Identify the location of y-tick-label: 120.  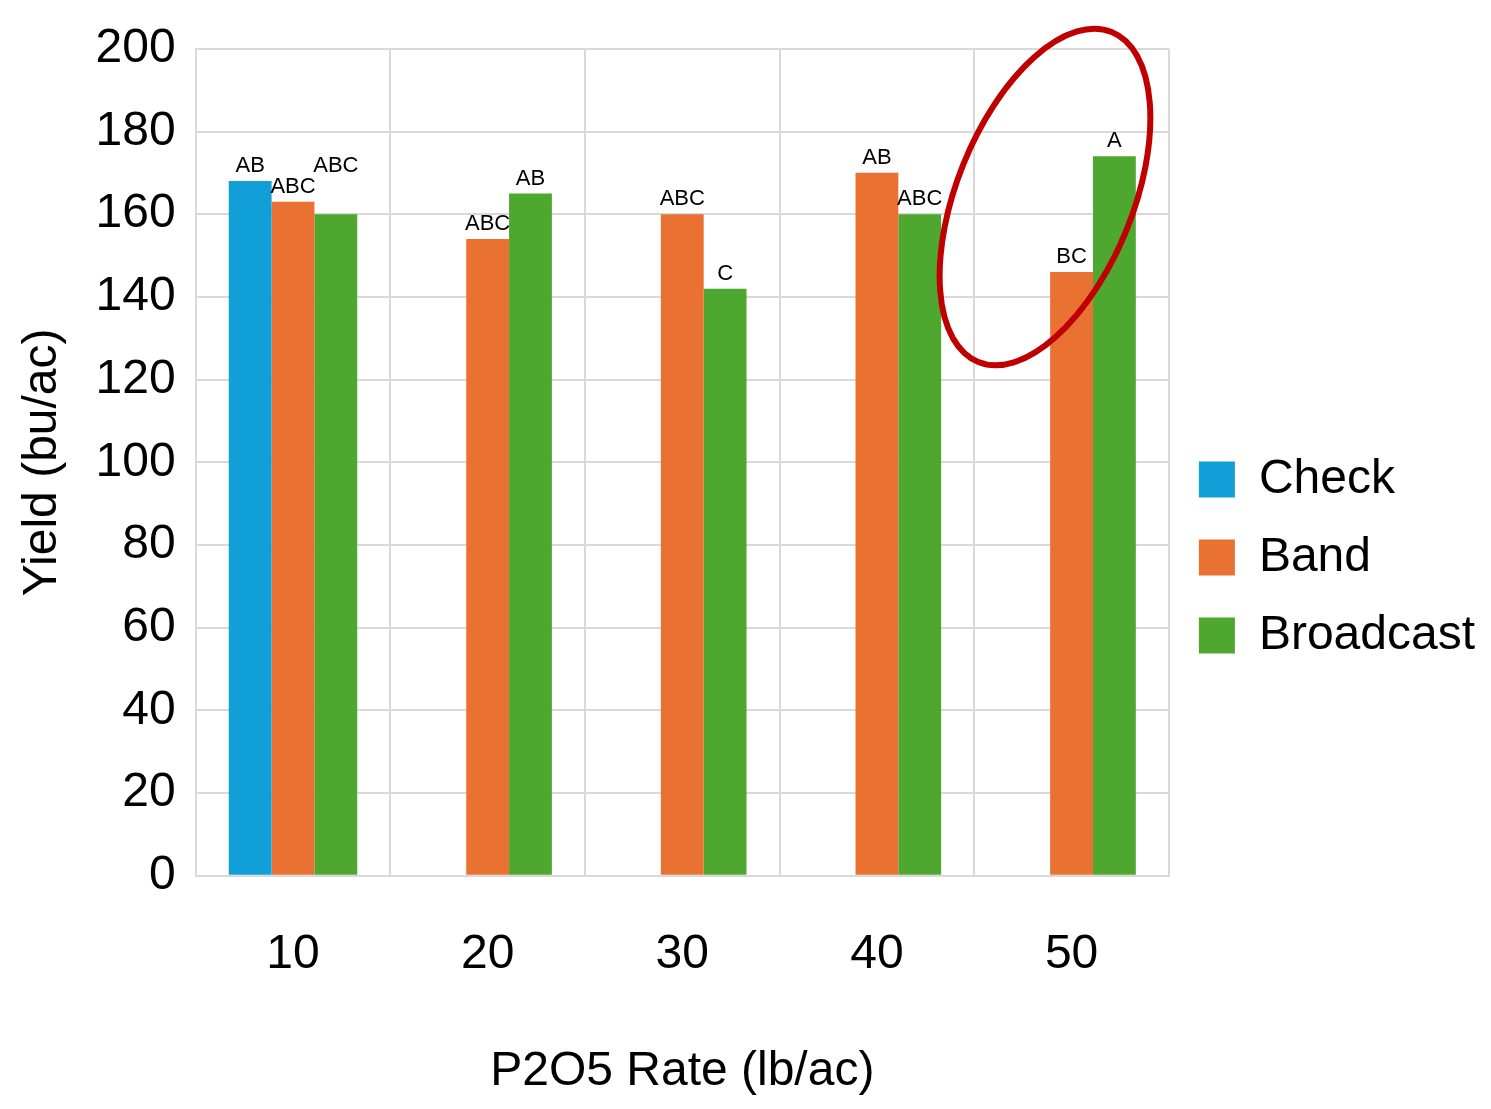
(135, 376).